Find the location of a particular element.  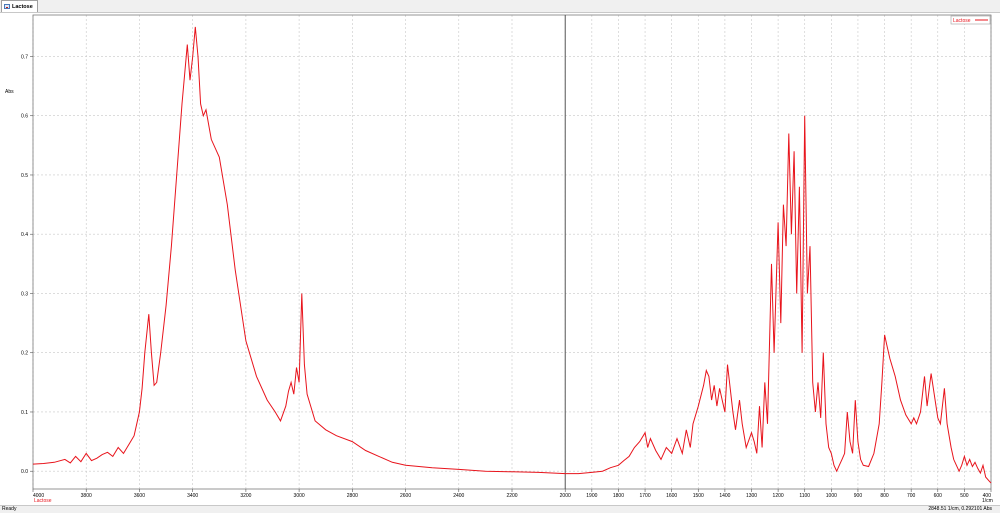

x-tick-label: 1700 is located at coordinates (644, 496).